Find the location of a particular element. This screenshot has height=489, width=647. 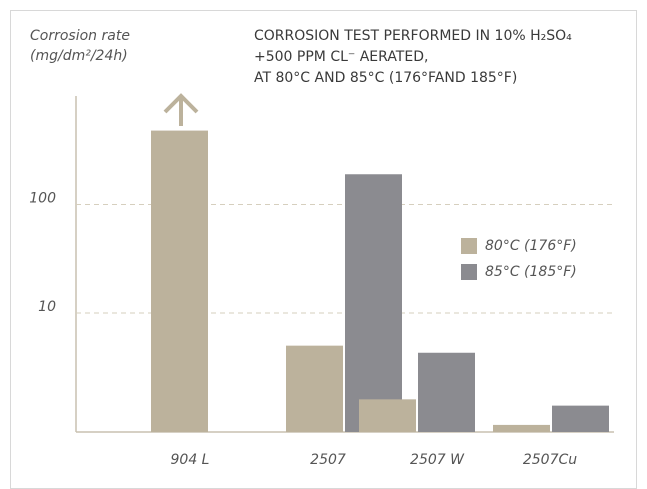

title-line: AT 80°C AND 85°C (176°FAND 185°F) is located at coordinates (385, 78).